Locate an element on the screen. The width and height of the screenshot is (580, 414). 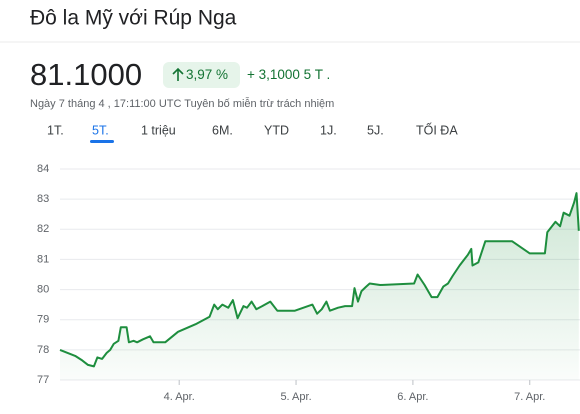
y-tick-label: 77 is located at coordinates (43, 380).